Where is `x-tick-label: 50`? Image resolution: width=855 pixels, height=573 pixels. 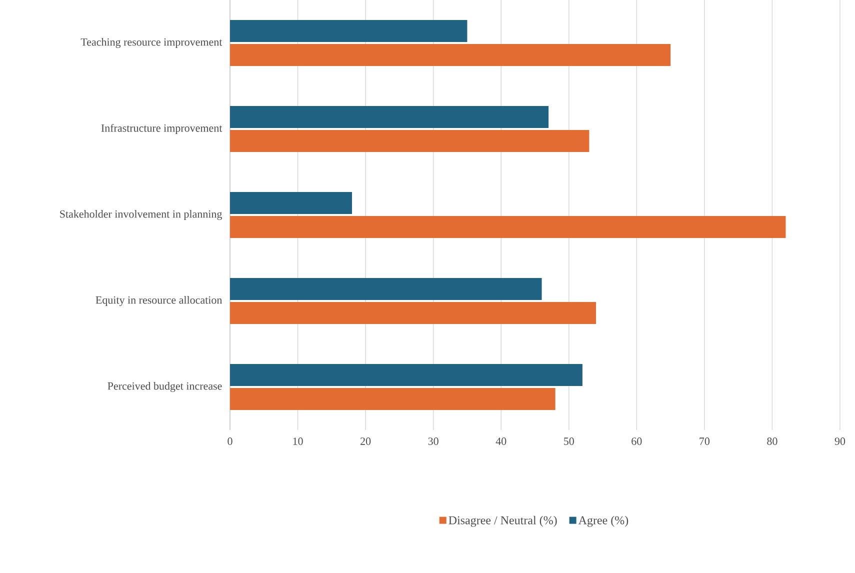 x-tick-label: 50 is located at coordinates (569, 441).